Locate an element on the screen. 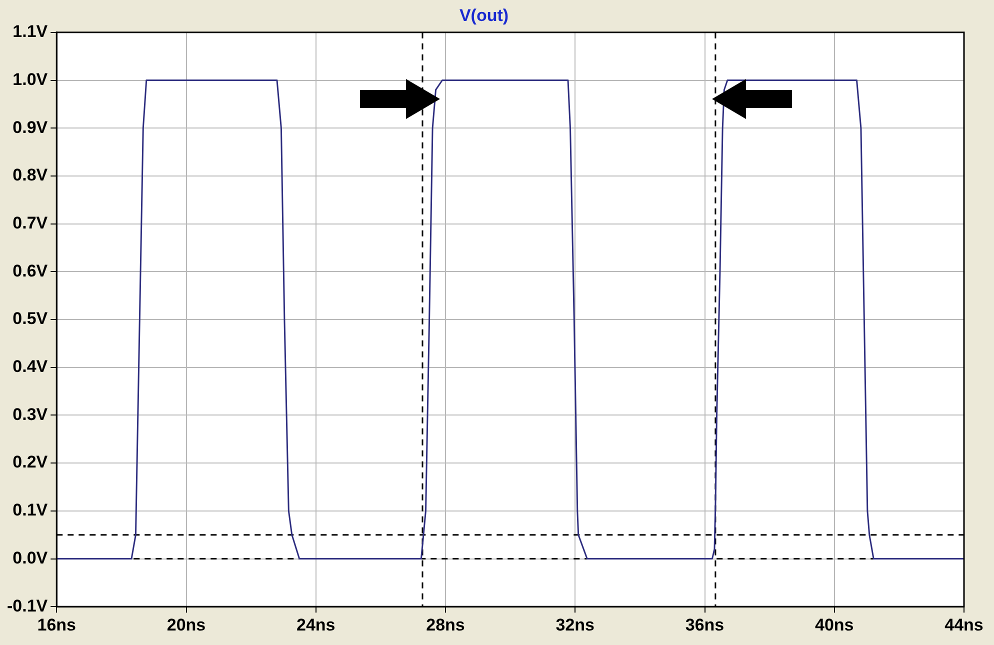 The width and height of the screenshot is (994, 645). y-tick-label: -0.1V is located at coordinates (27, 606).